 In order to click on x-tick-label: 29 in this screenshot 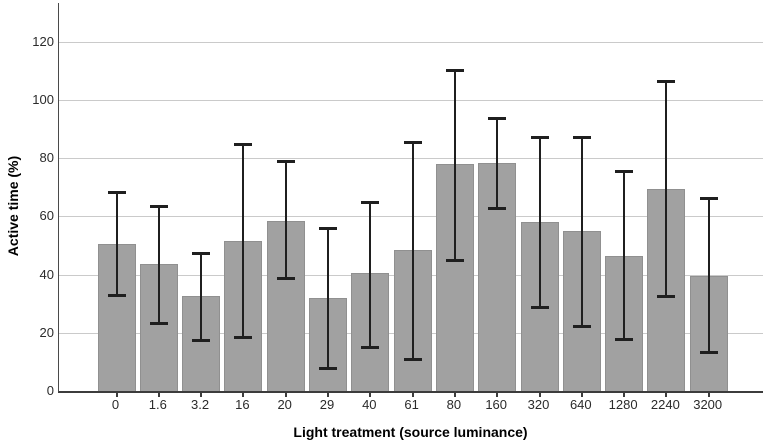, I will do `click(327, 404)`.